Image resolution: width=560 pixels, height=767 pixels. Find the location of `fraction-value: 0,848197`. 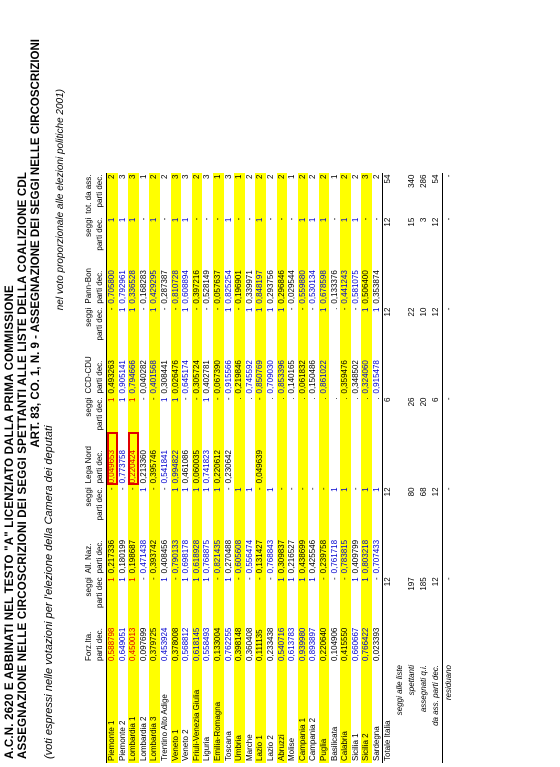

fraction-value: 0,848197 is located at coordinates (260, 279).